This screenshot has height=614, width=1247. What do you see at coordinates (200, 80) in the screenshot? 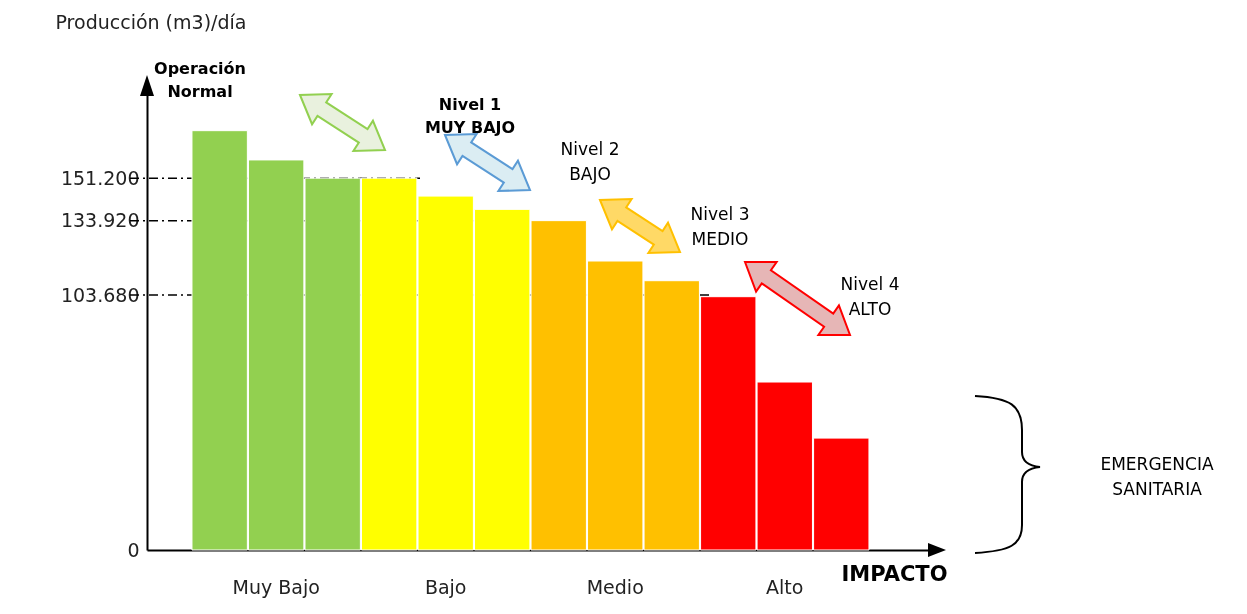
I see `annotation: Operación Normal` at bounding box center [200, 80].